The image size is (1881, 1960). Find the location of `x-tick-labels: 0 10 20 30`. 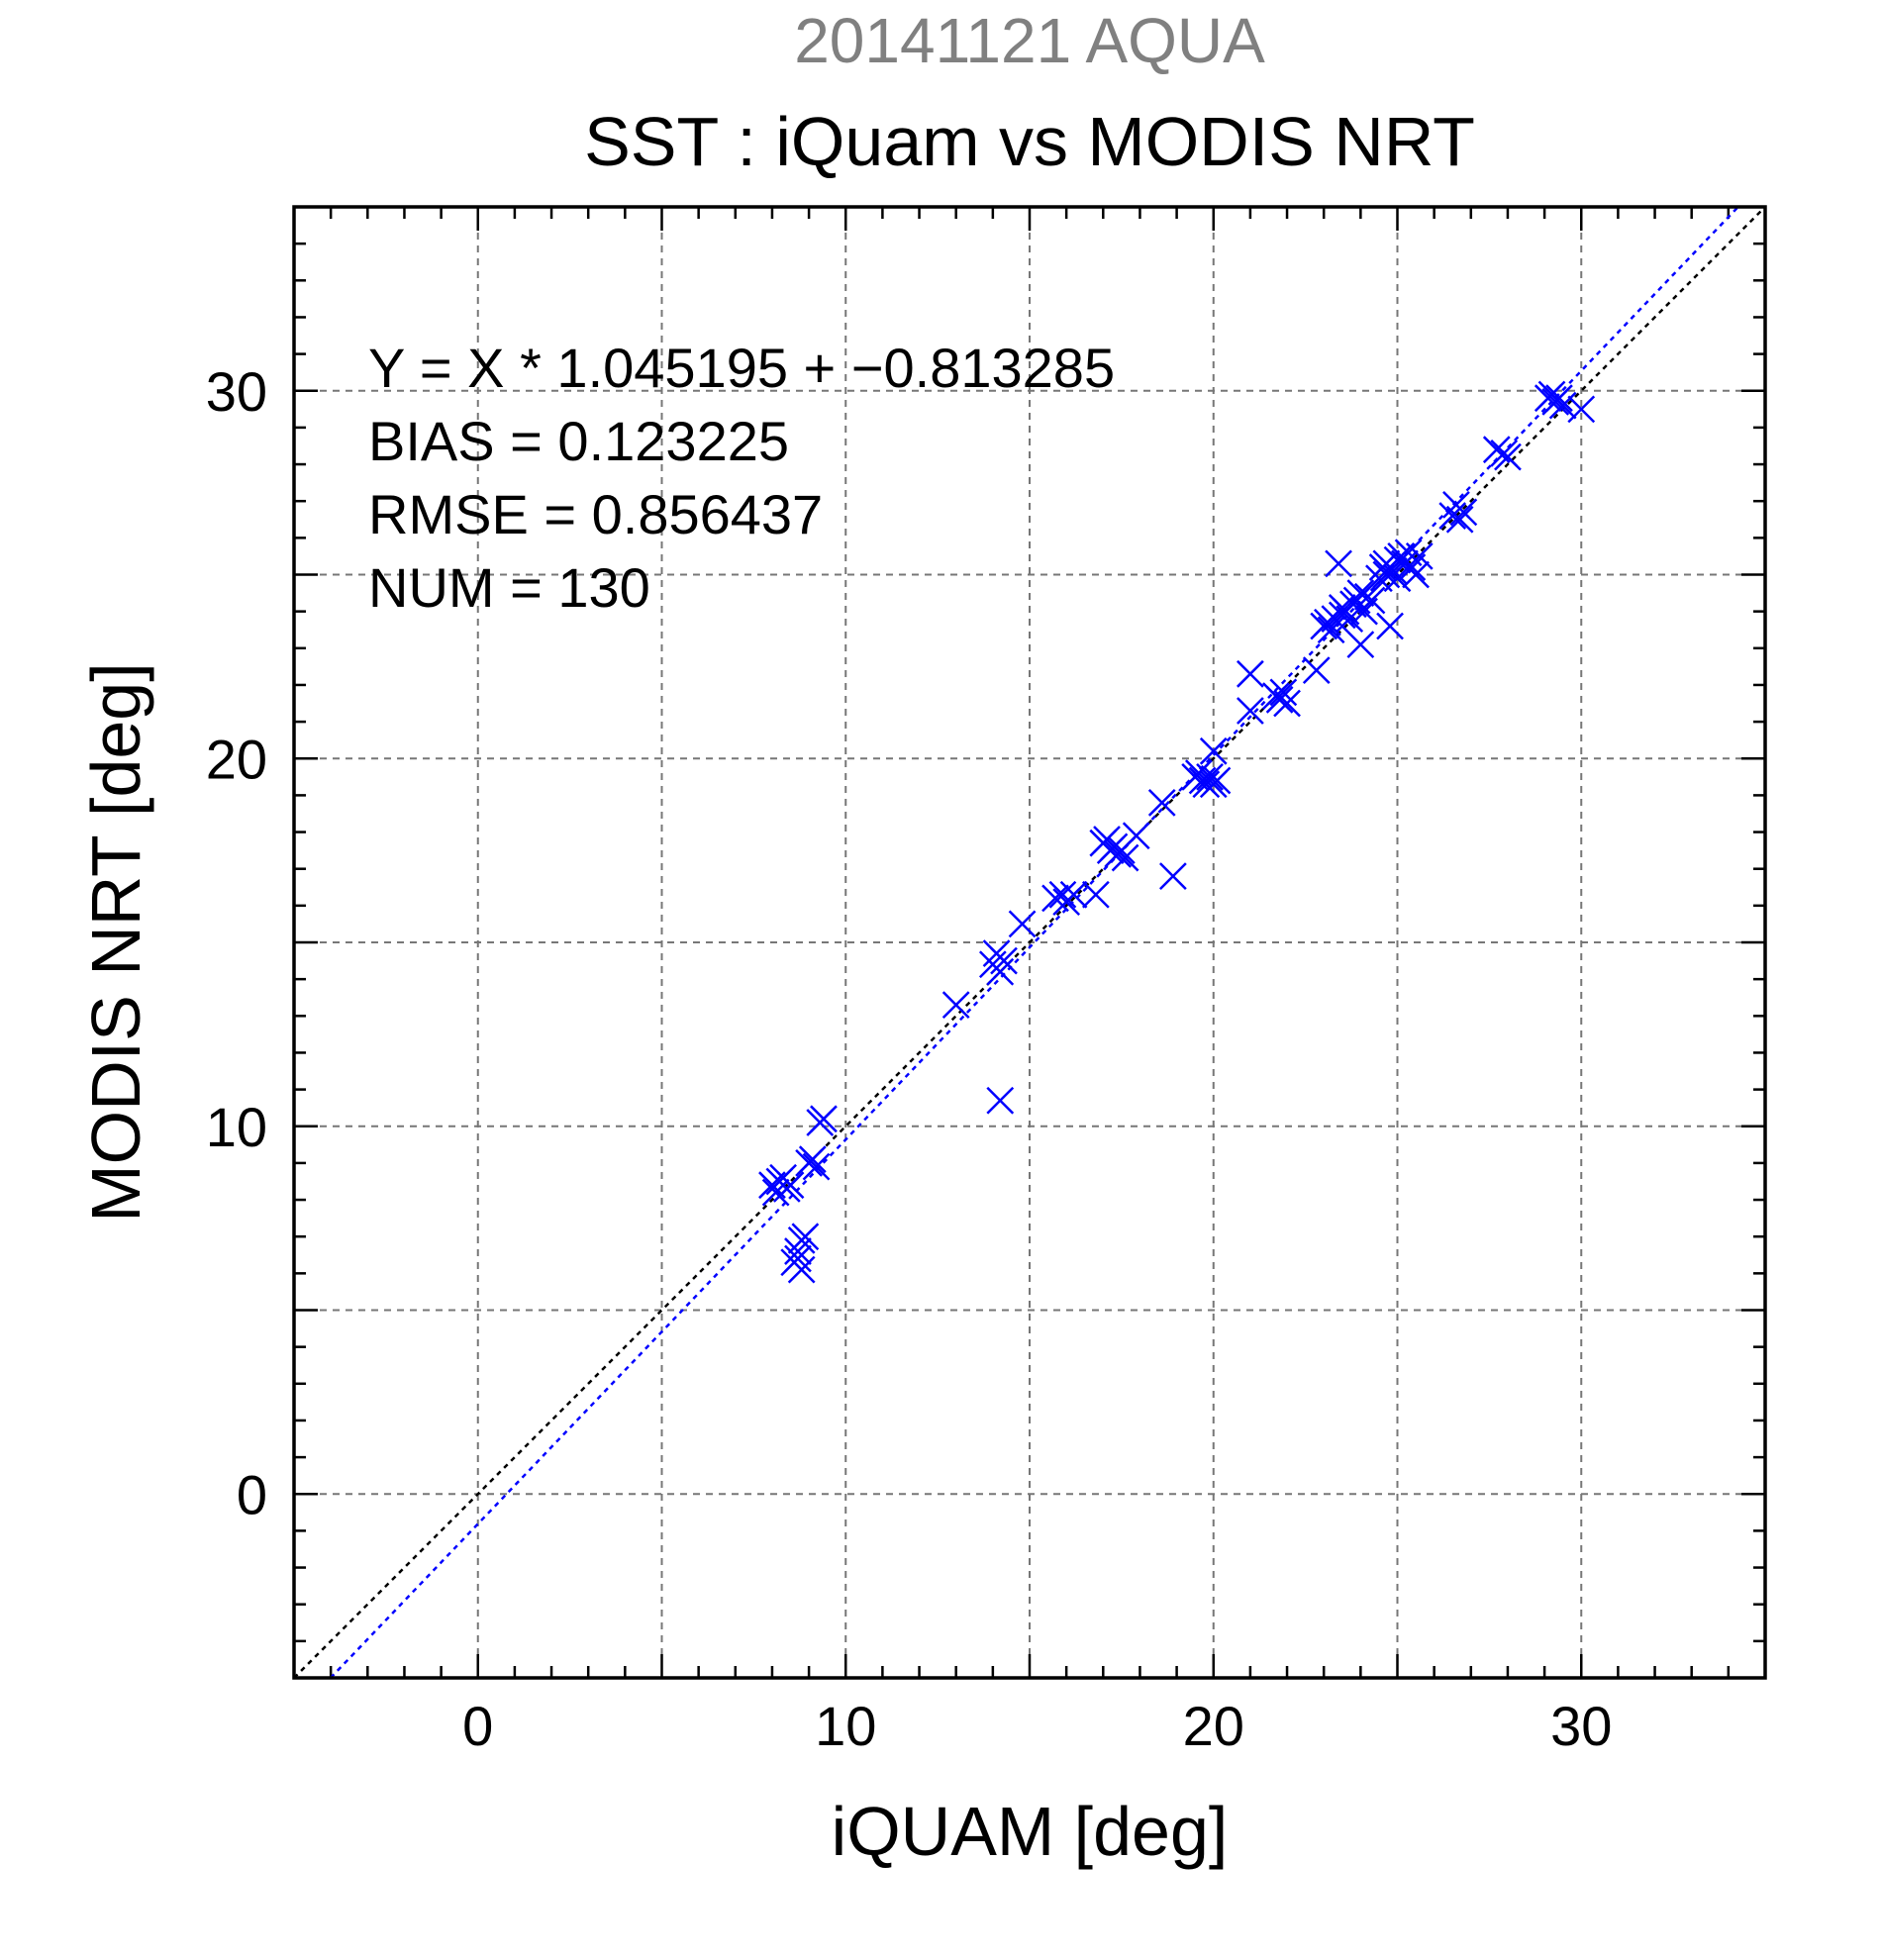

x-tick-labels: 0 10 20 30 is located at coordinates (1037, 1726).